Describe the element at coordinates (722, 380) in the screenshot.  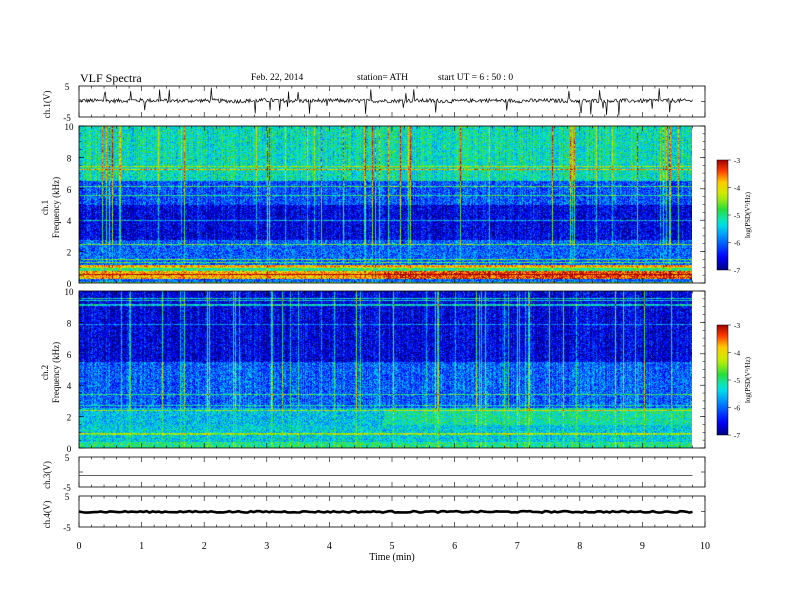
I see `colorbar-ch2-spectrogram` at that location.